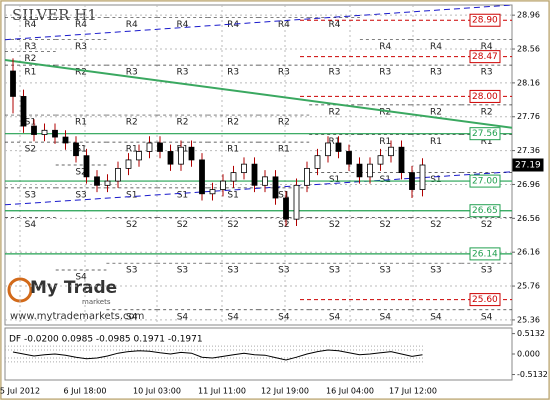  I want to click on level-label: 26.14, so click(485, 254).